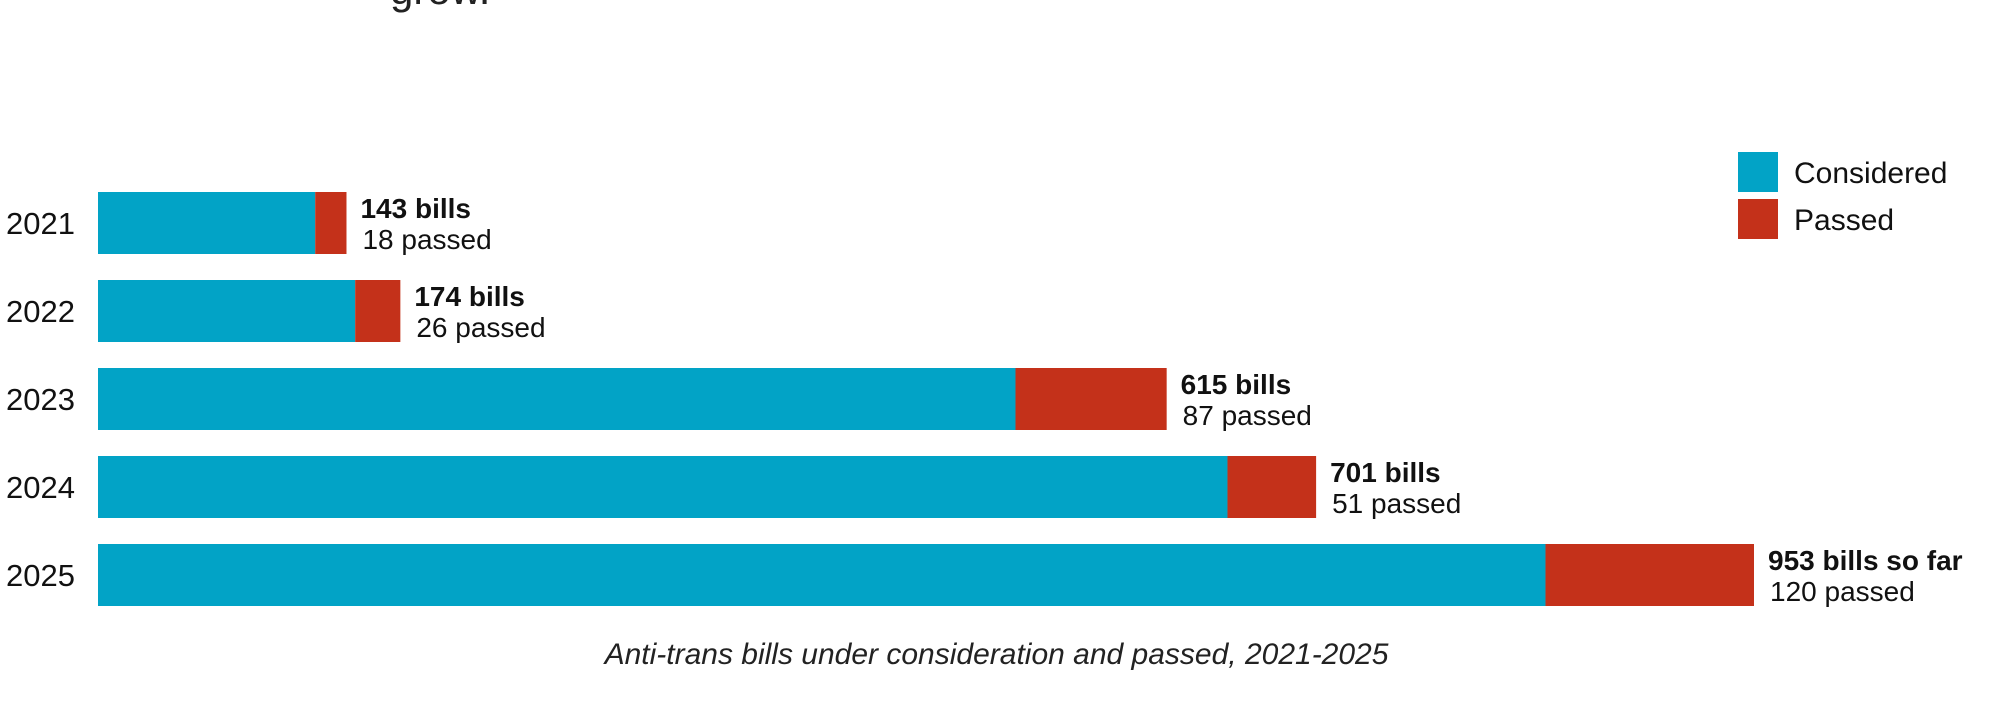 This screenshot has width=1993, height=720. I want to click on bar-considered-2023, so click(557, 399).